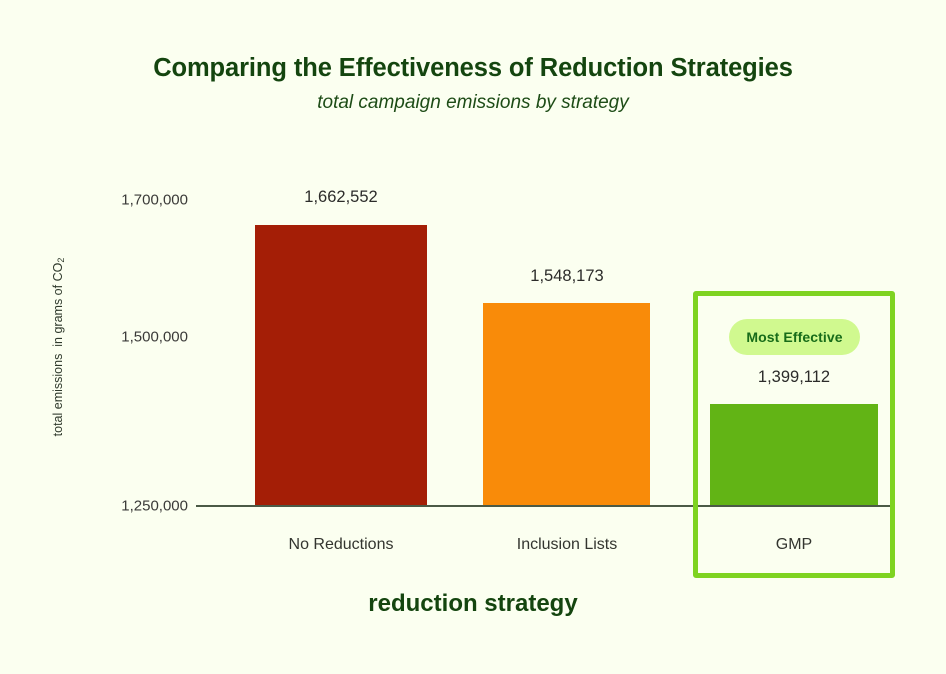  What do you see at coordinates (58, 349) in the screenshot?
I see `y-axis-title-text: total emissions in grams of CO` at bounding box center [58, 349].